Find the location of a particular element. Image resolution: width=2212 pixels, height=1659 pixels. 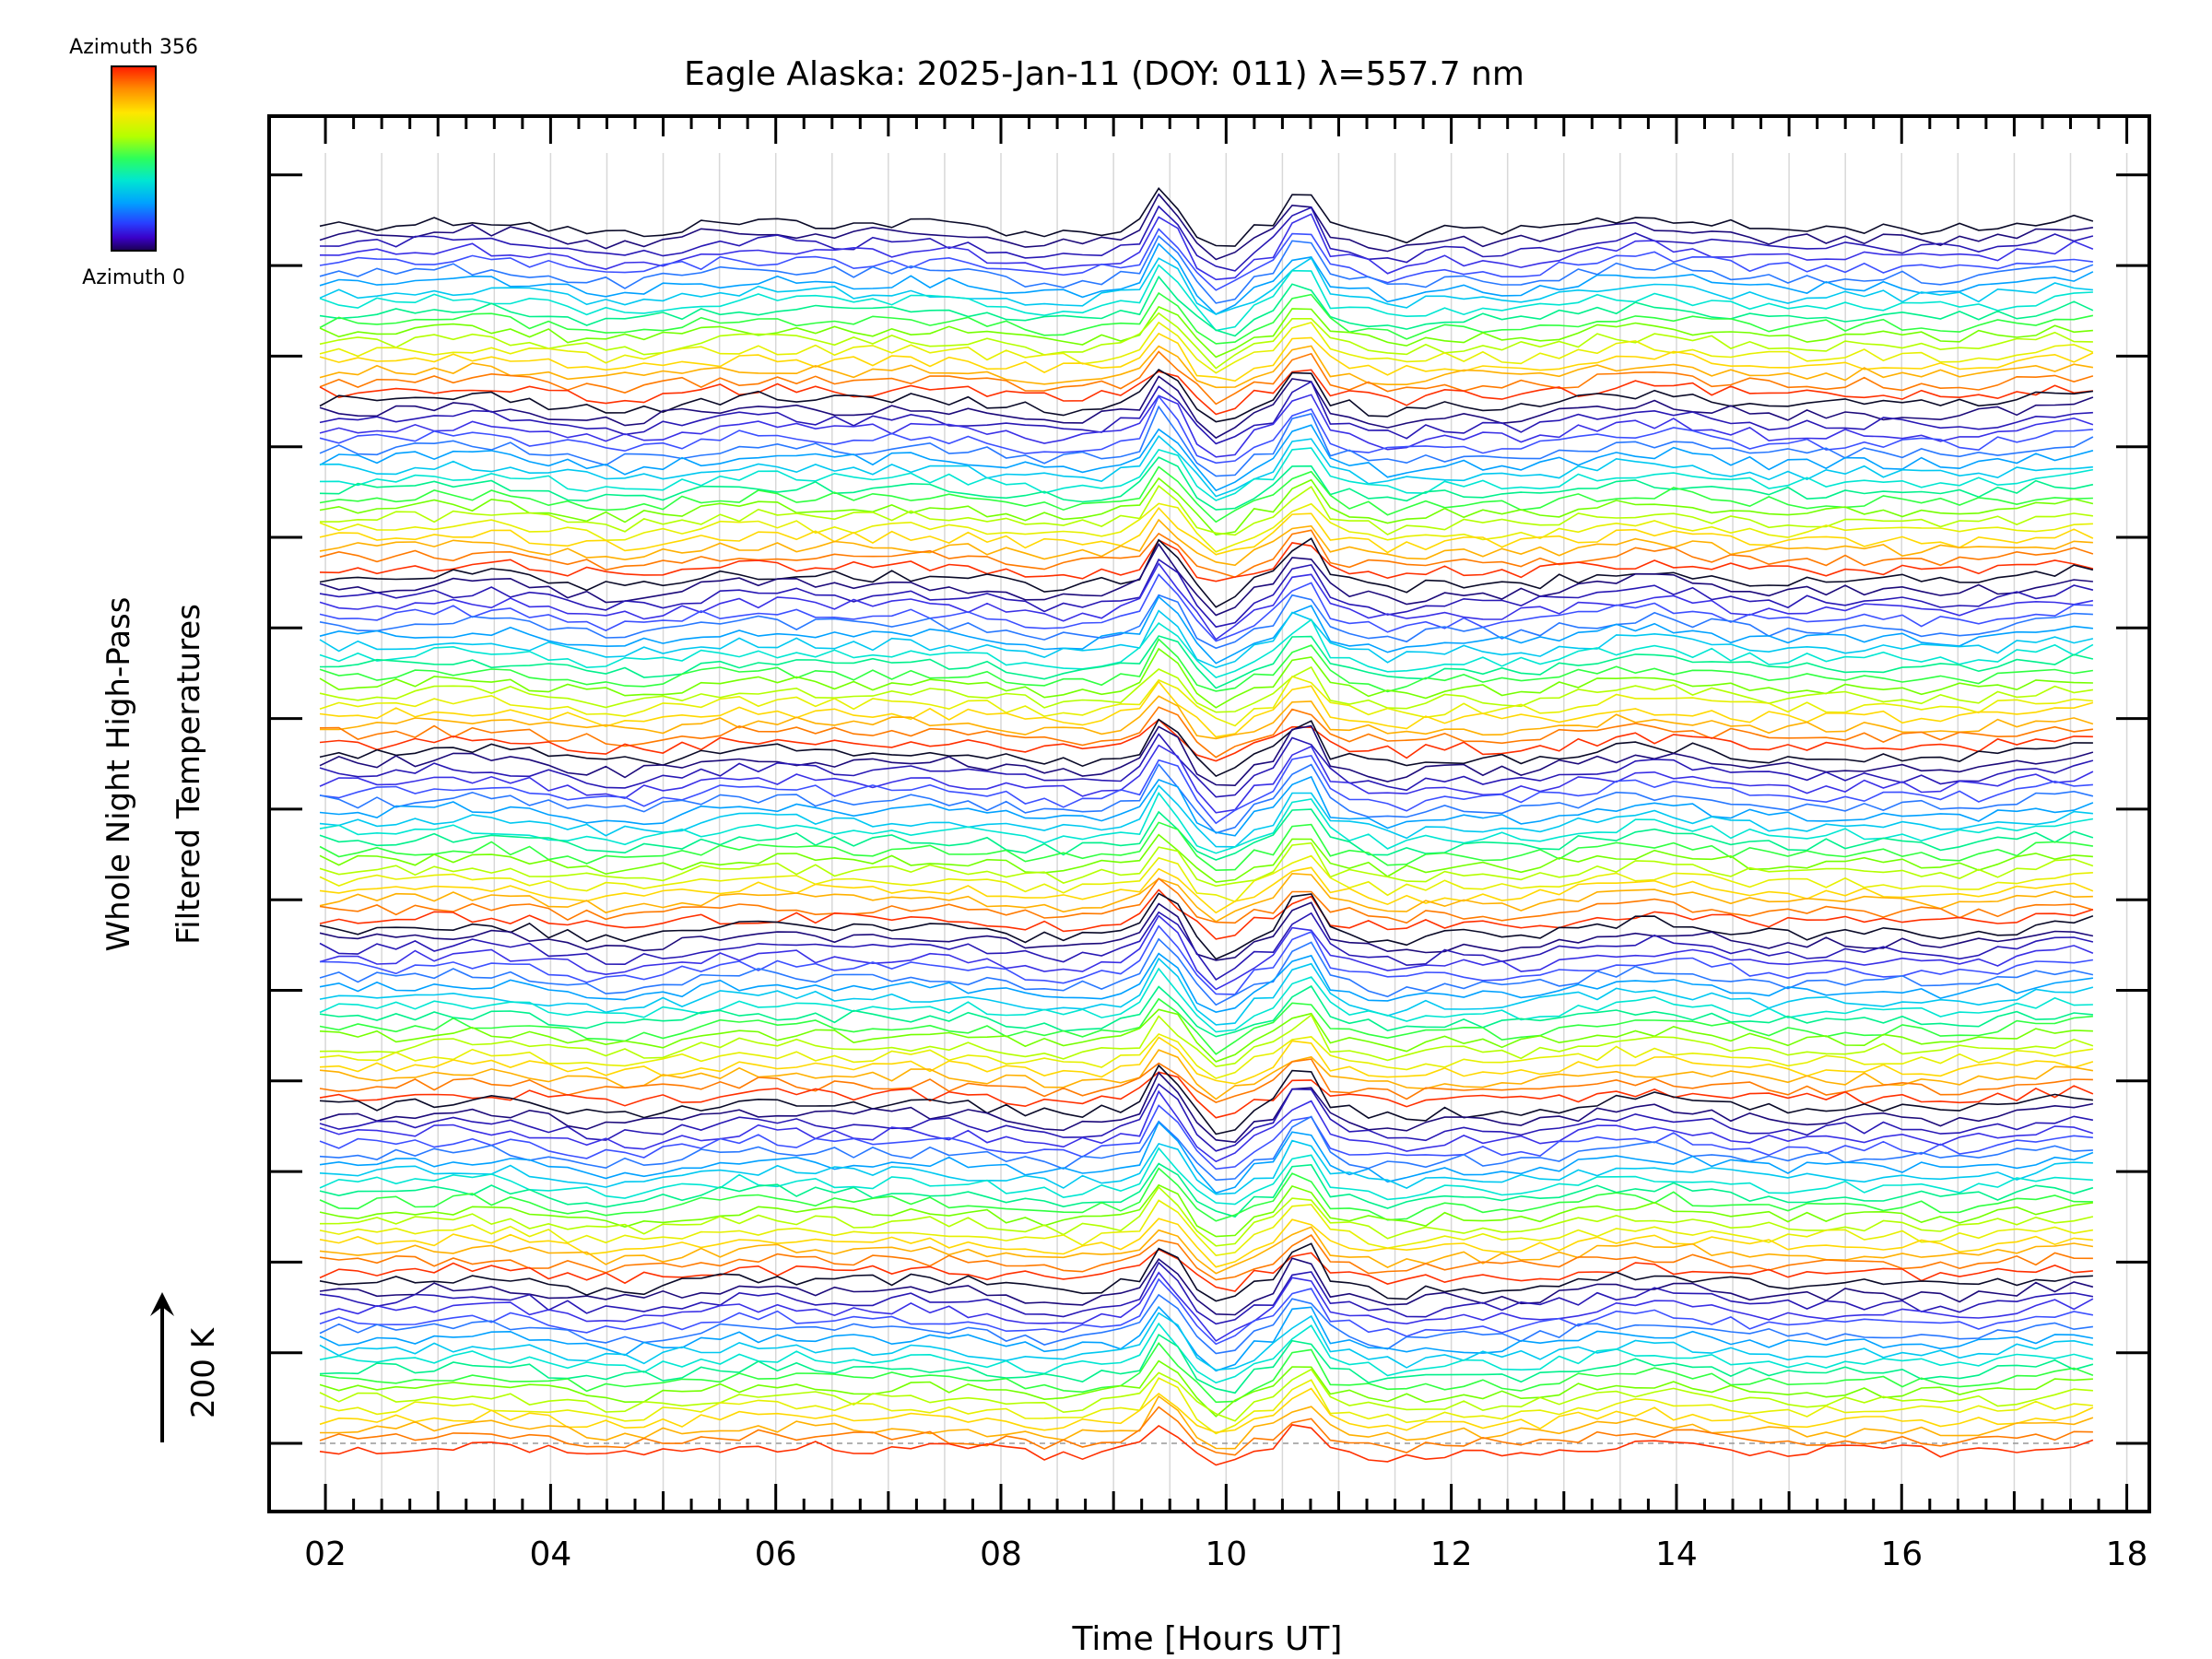

colorbar-bottom-label: Azimuth 0 is located at coordinates (133, 277).